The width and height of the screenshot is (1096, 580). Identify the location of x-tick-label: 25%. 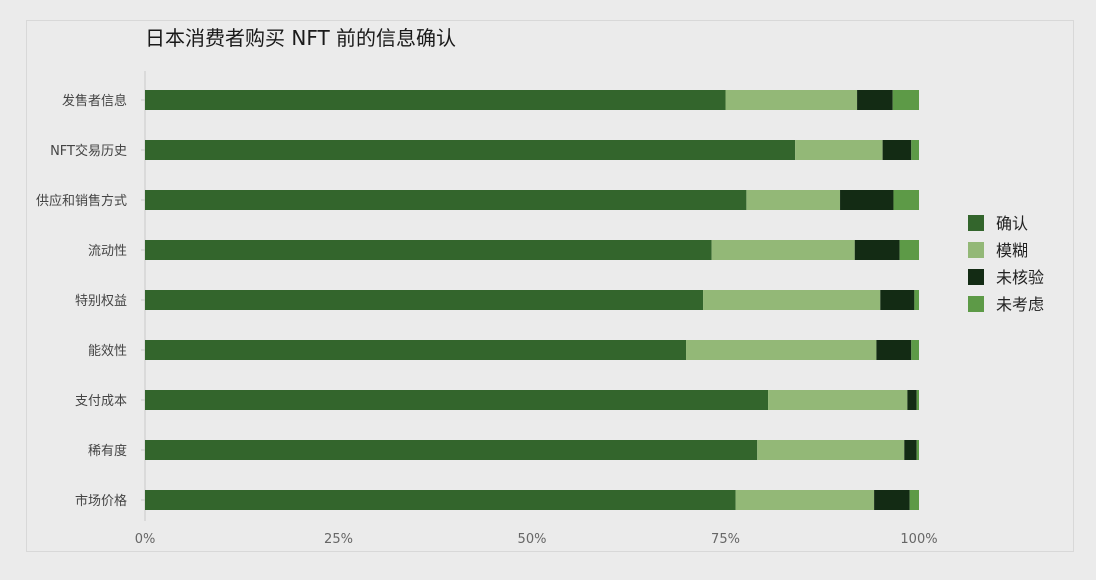
(338, 539).